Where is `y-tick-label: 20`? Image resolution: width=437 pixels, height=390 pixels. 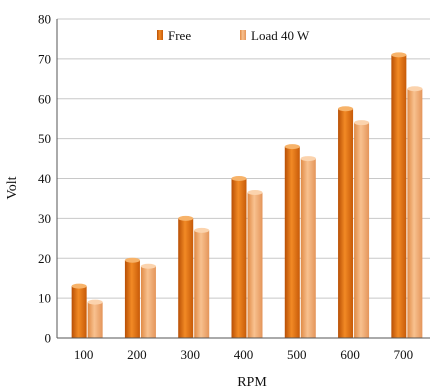
y-tick-label: 20 is located at coordinates (44, 258).